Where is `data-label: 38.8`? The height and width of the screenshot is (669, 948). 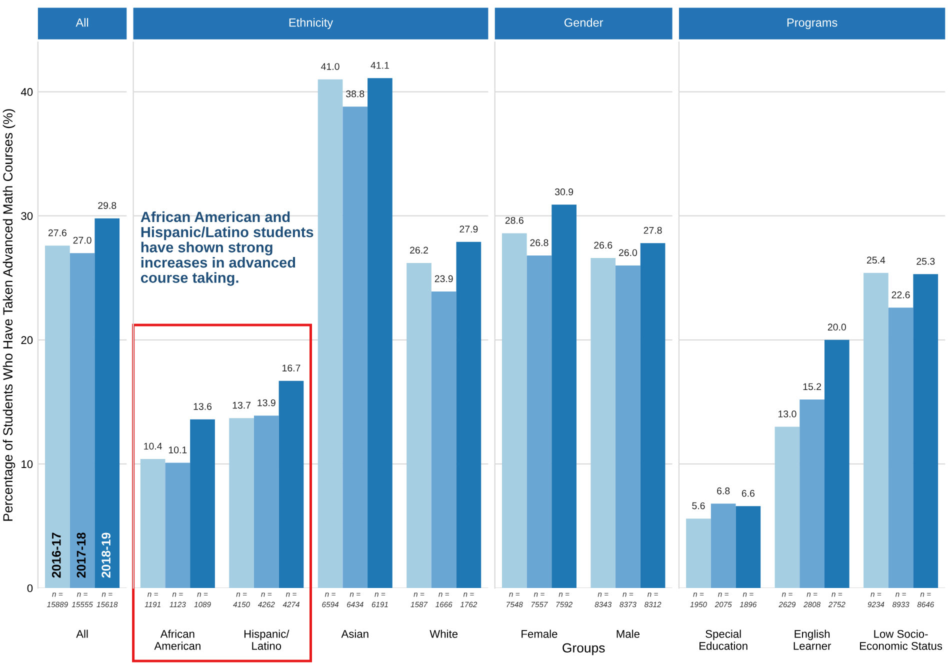
data-label: 38.8 is located at coordinates (355, 94).